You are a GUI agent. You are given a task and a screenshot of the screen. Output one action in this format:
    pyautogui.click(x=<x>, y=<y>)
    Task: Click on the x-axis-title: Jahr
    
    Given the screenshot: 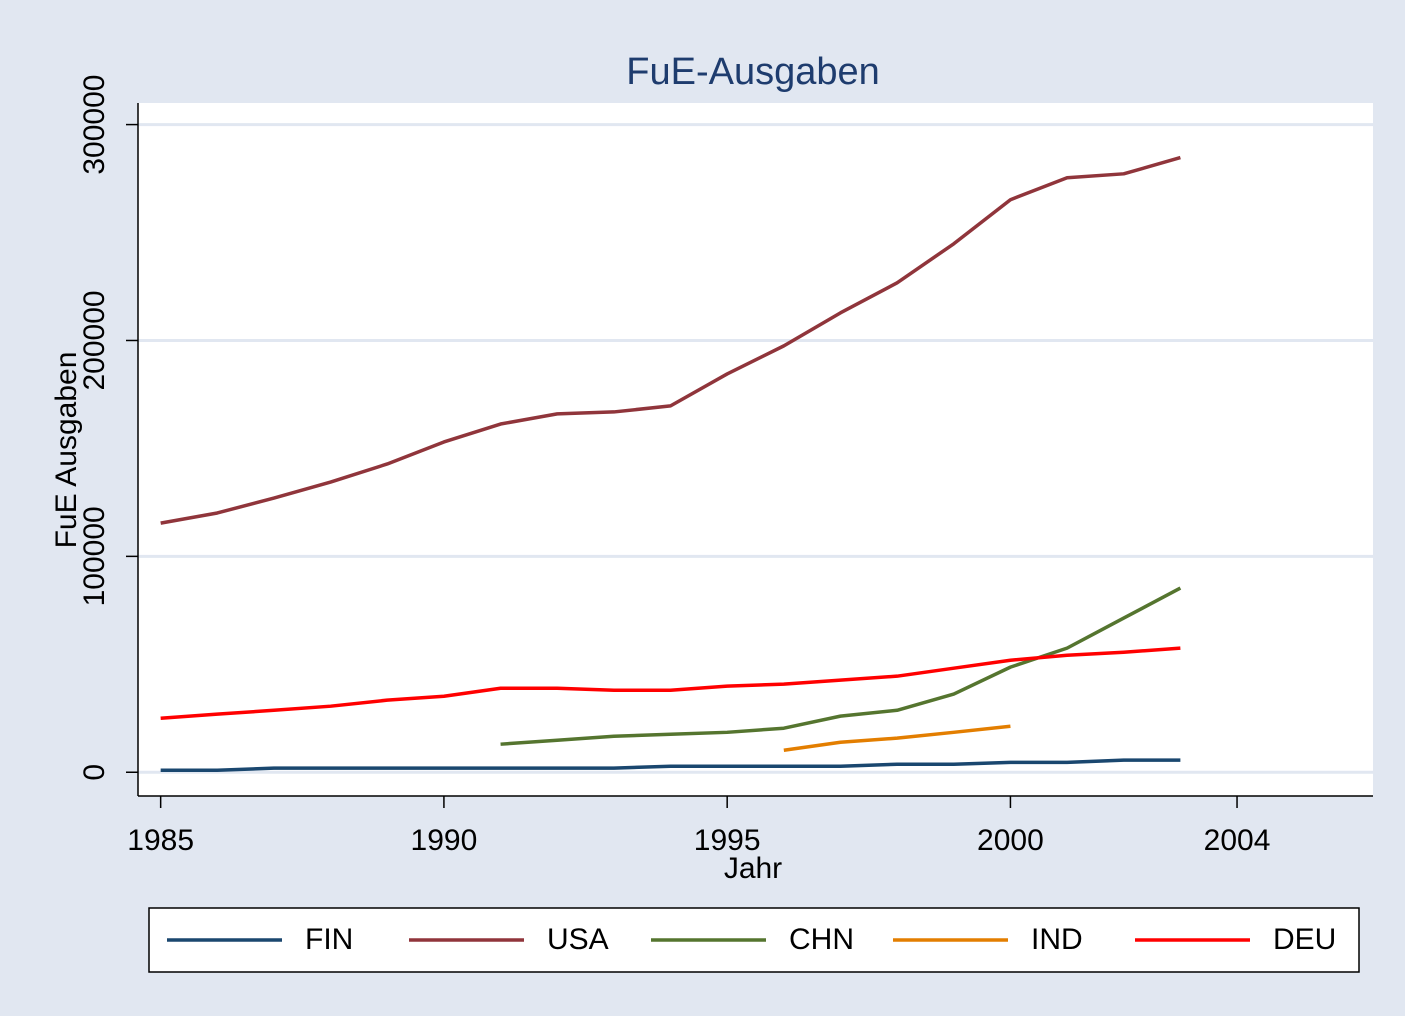 What is the action you would take?
    pyautogui.click(x=753, y=868)
    